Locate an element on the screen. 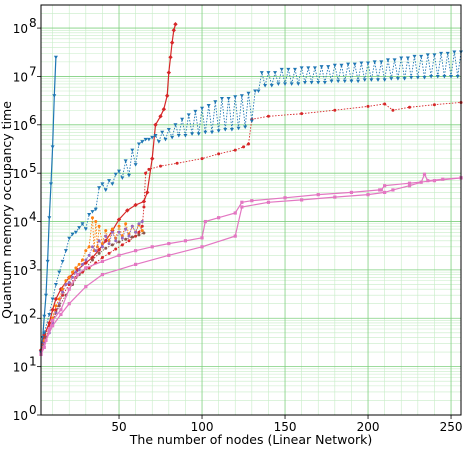 This screenshot has width=464, height=449. x-axis-ticks: 50 100 150 200 250 is located at coordinates (286, 424).